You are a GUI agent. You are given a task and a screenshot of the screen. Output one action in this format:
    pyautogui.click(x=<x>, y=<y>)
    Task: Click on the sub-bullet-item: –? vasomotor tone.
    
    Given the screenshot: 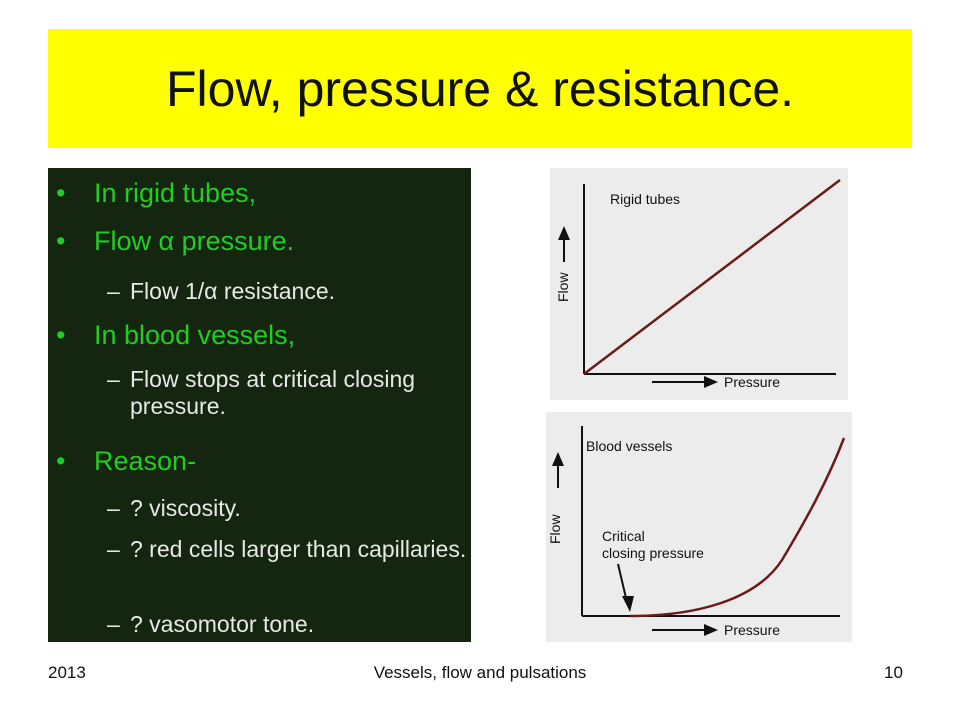 What is the action you would take?
    pyautogui.click(x=211, y=624)
    